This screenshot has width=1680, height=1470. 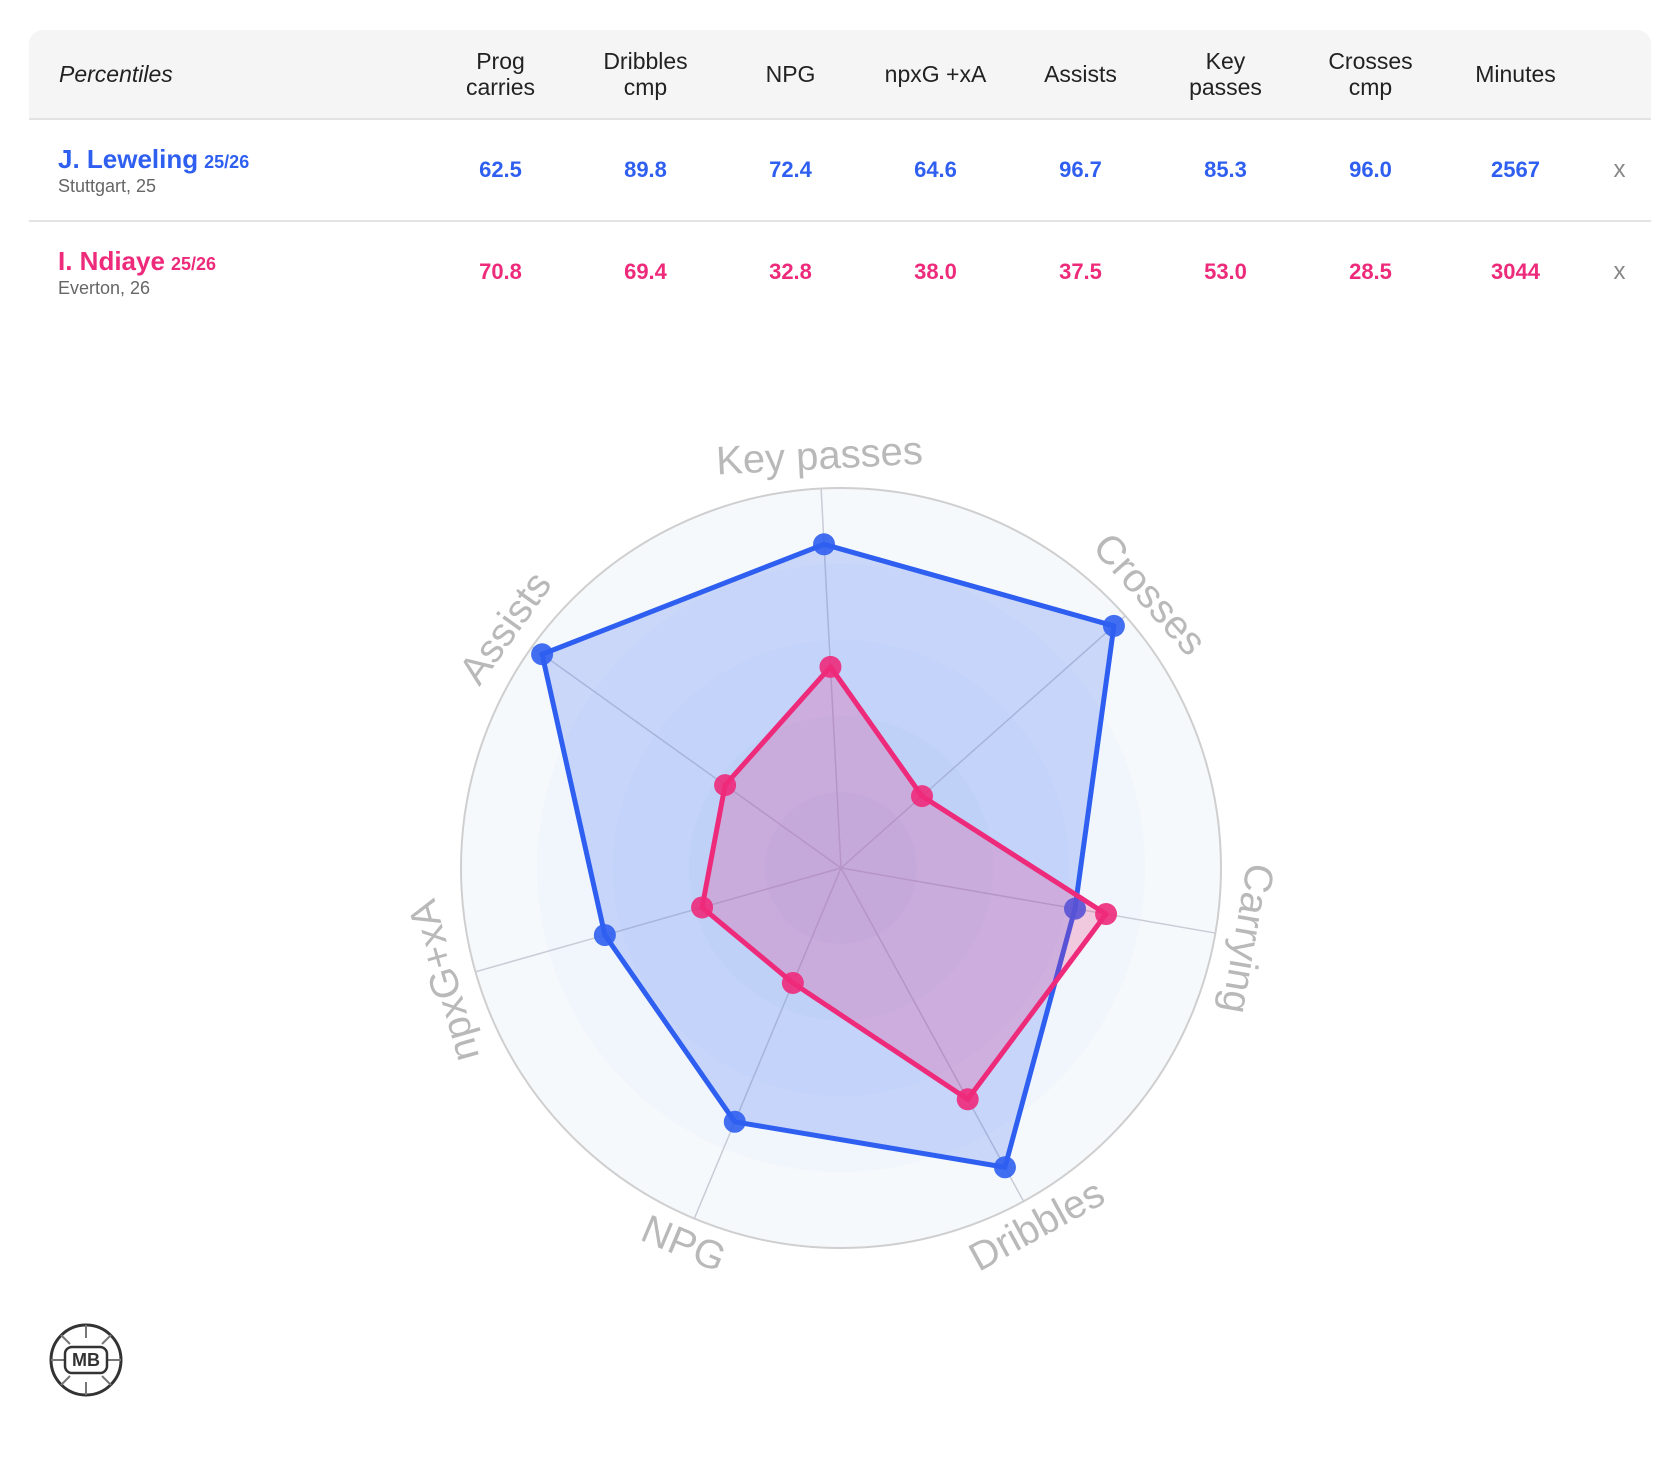 What do you see at coordinates (645, 271) in the screenshot?
I see `stat-value: 69.4` at bounding box center [645, 271].